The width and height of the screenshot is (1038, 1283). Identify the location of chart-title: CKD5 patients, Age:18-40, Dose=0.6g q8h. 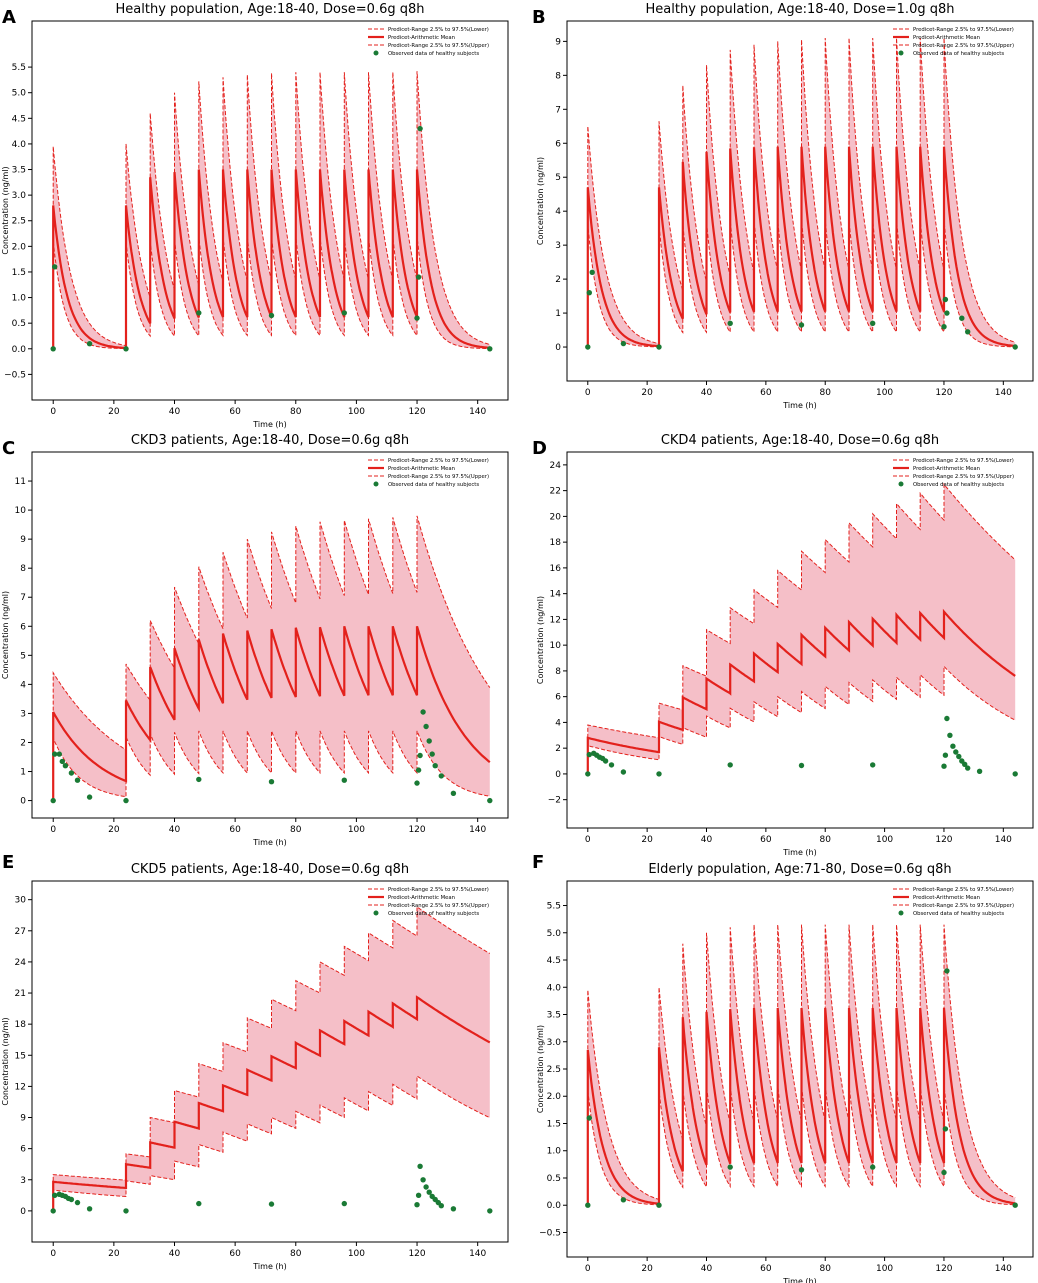
(270, 869).